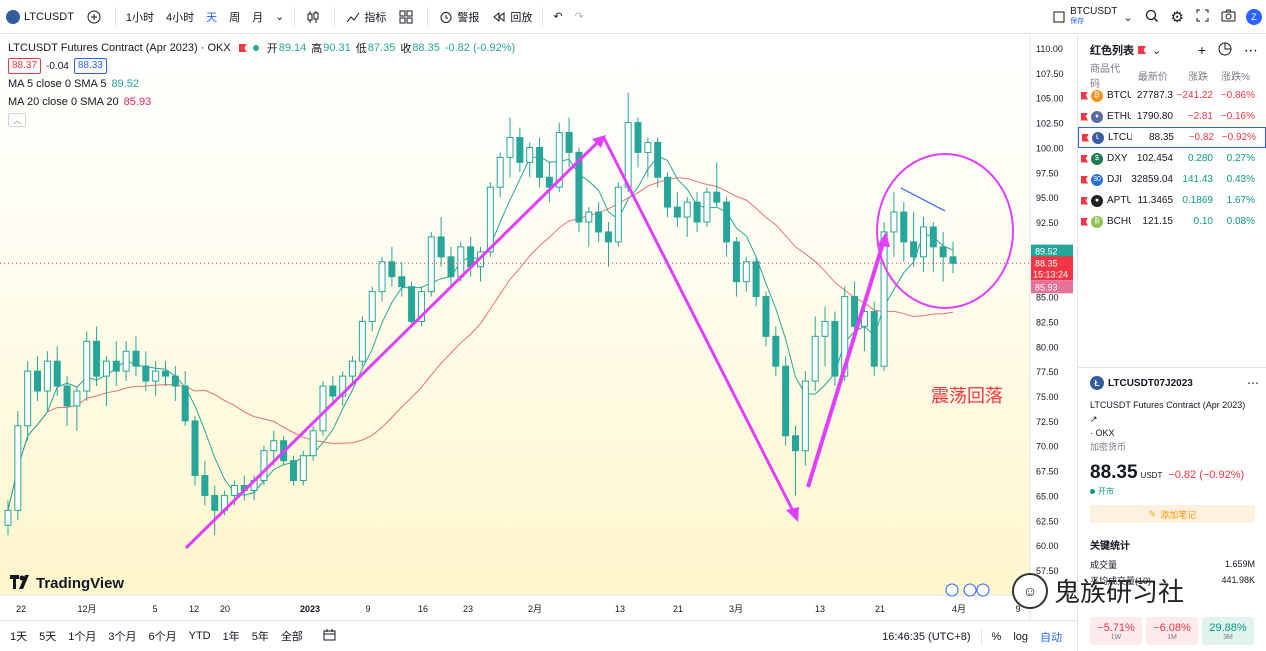 The image size is (1266, 651). What do you see at coordinates (1228, 631) in the screenshot?
I see `perf-3m: 29.88% 3M` at bounding box center [1228, 631].